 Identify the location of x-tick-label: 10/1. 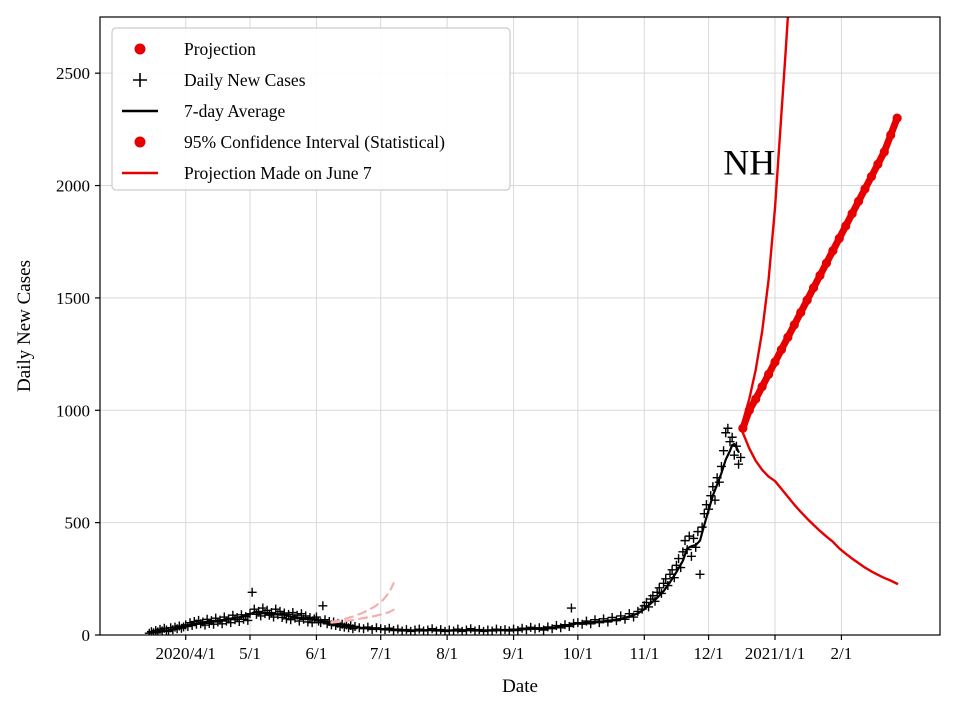
(578, 653).